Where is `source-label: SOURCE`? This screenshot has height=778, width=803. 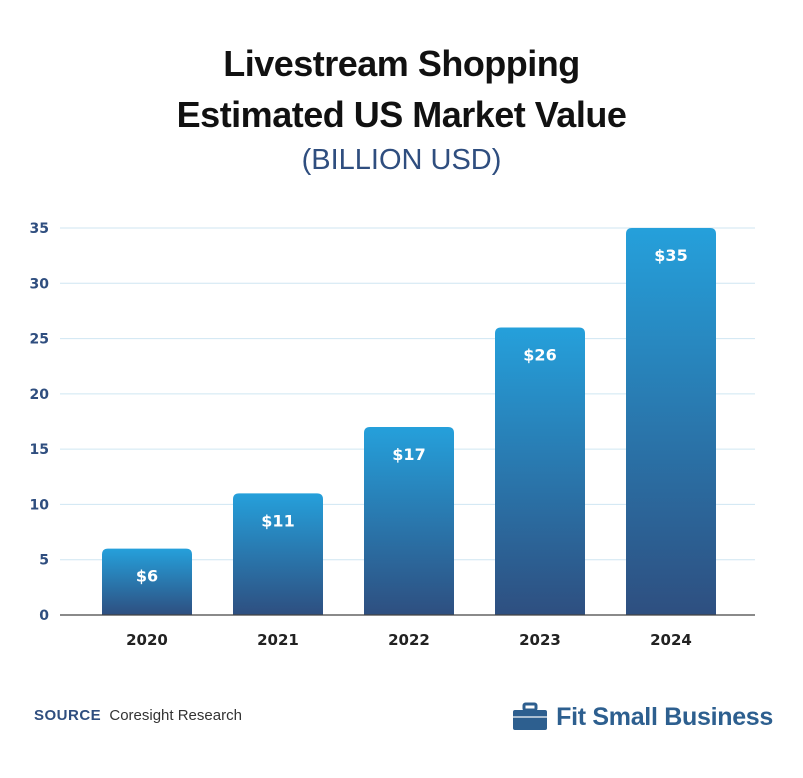
source-label: SOURCE is located at coordinates (68, 715).